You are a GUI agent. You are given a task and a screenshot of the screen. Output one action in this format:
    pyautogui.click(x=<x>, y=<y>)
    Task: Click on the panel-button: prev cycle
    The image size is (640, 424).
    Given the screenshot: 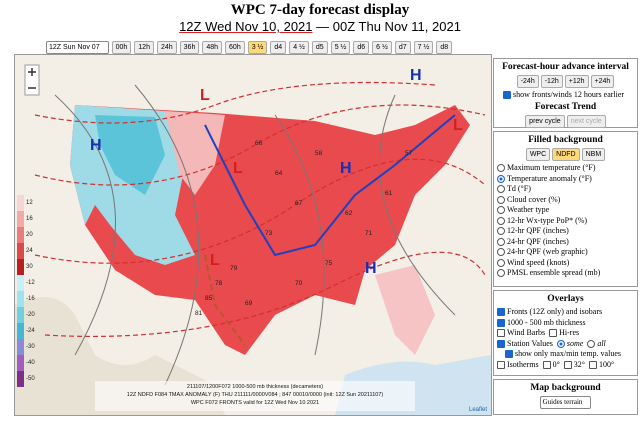 What is the action you would take?
    pyautogui.click(x=545, y=121)
    